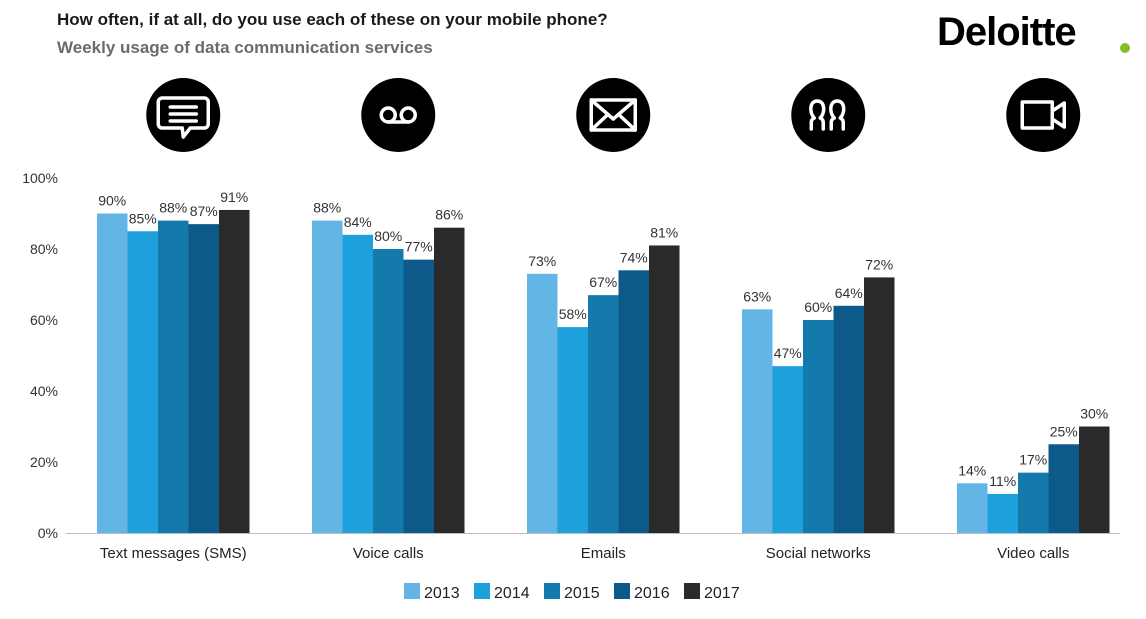  I want to click on data-label: 63%, so click(757, 296).